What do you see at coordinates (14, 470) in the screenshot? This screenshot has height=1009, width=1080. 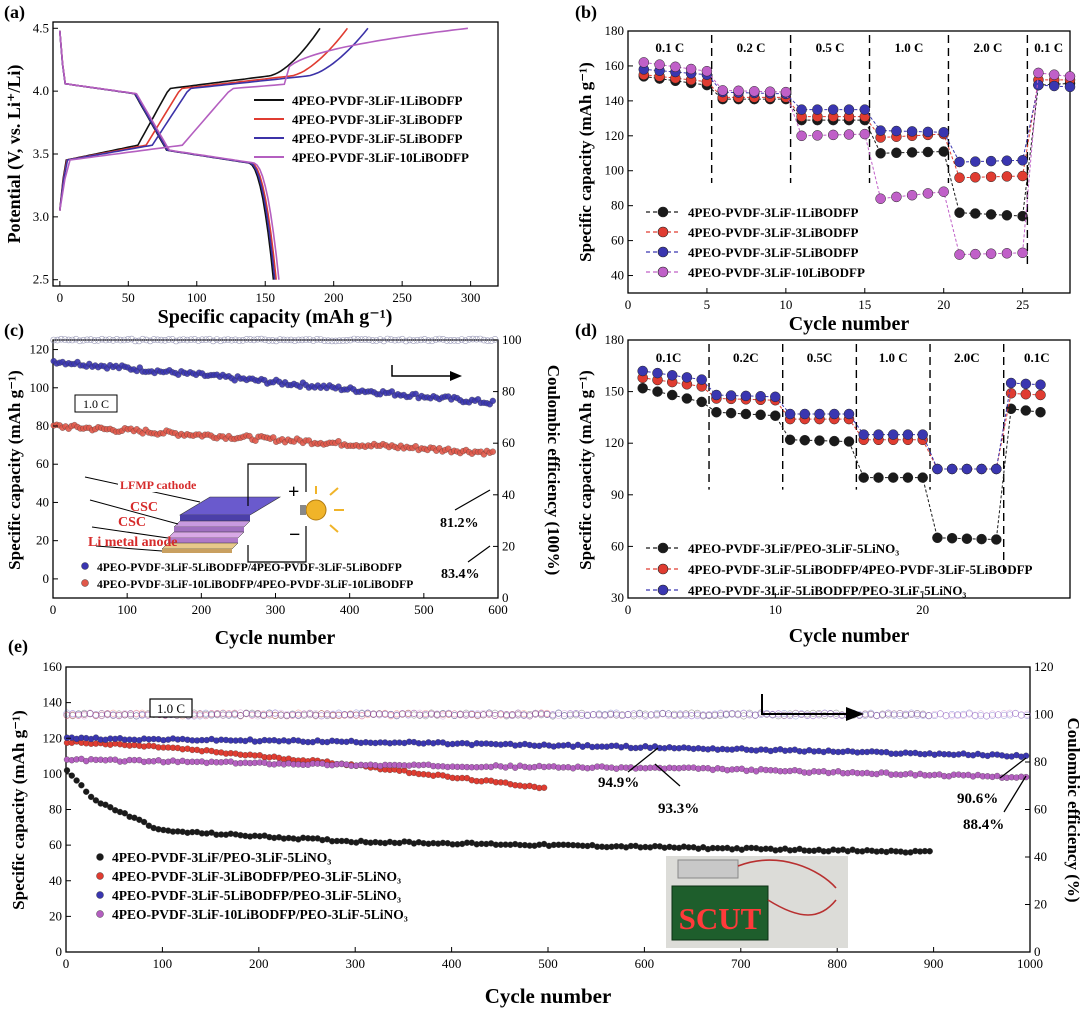 I see `chart-c-ylabel: Specific capacity (mAh g⁻¹)` at bounding box center [14, 470].